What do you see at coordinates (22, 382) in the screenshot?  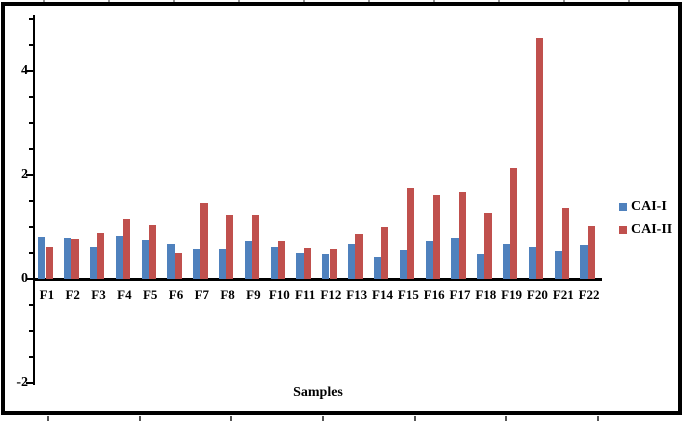 I see `y-tick-label: -2` at bounding box center [22, 382].